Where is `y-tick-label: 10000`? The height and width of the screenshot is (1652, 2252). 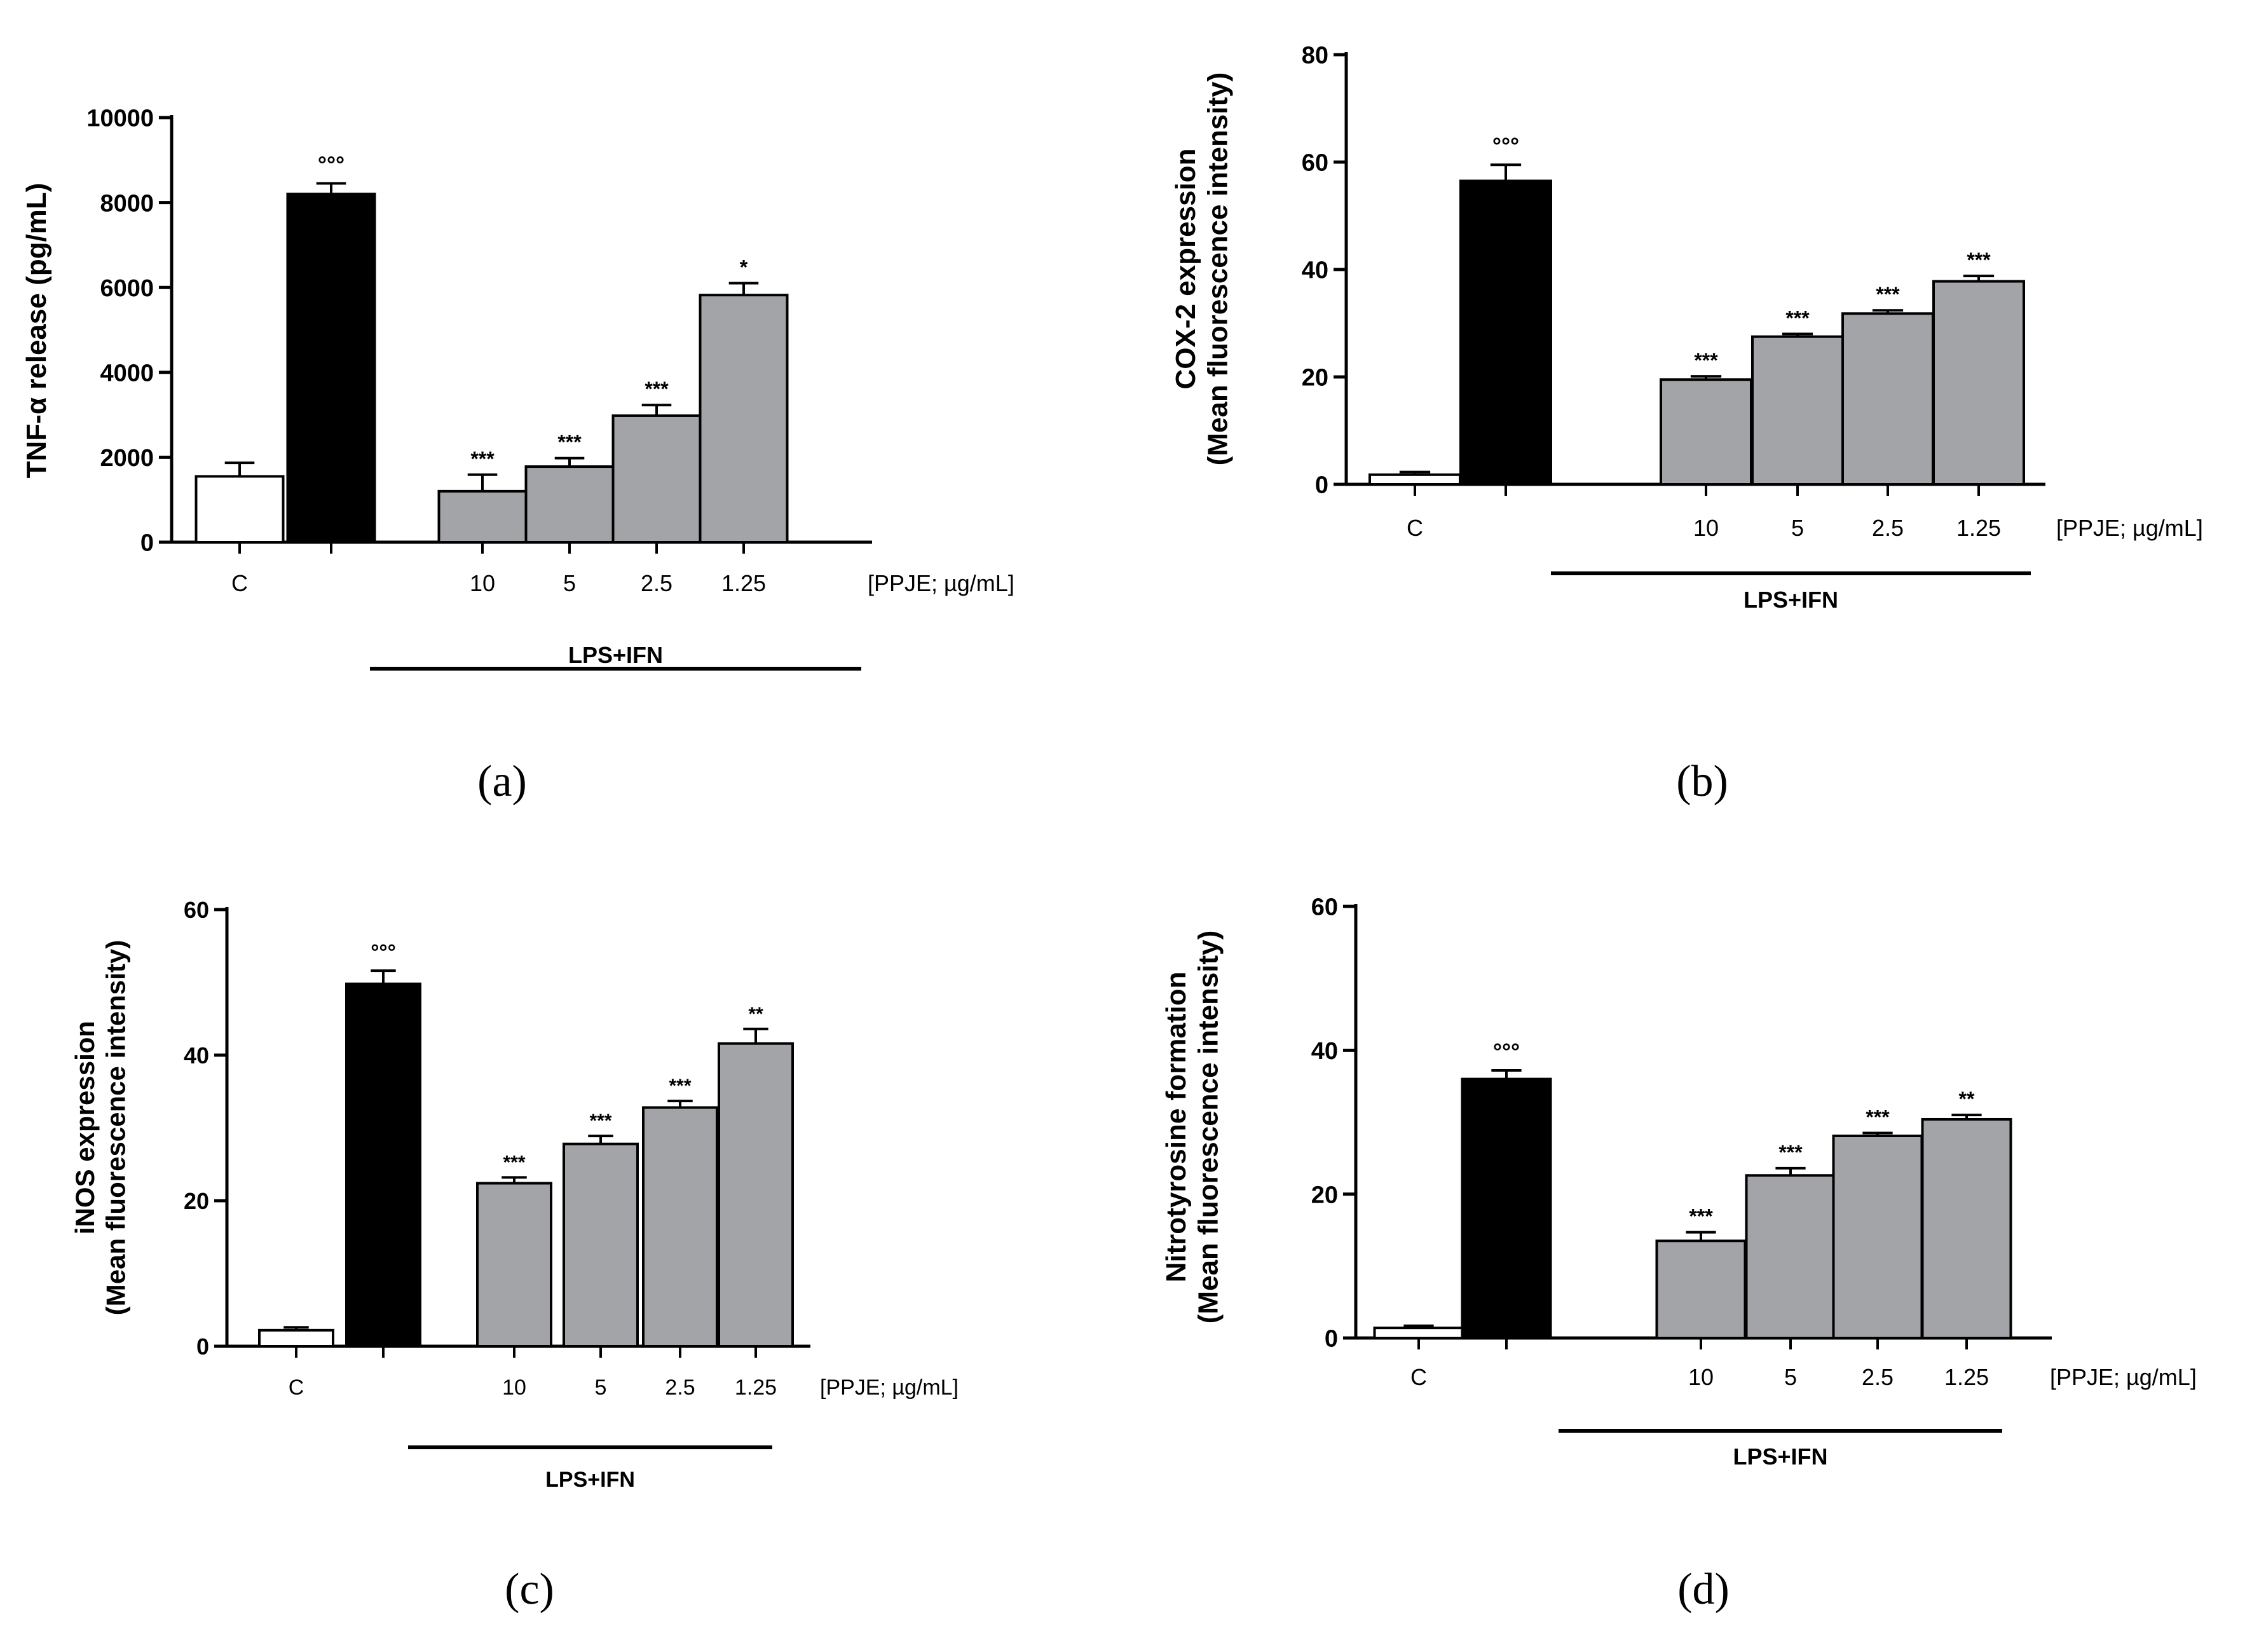 y-tick-label: 10000 is located at coordinates (120, 119).